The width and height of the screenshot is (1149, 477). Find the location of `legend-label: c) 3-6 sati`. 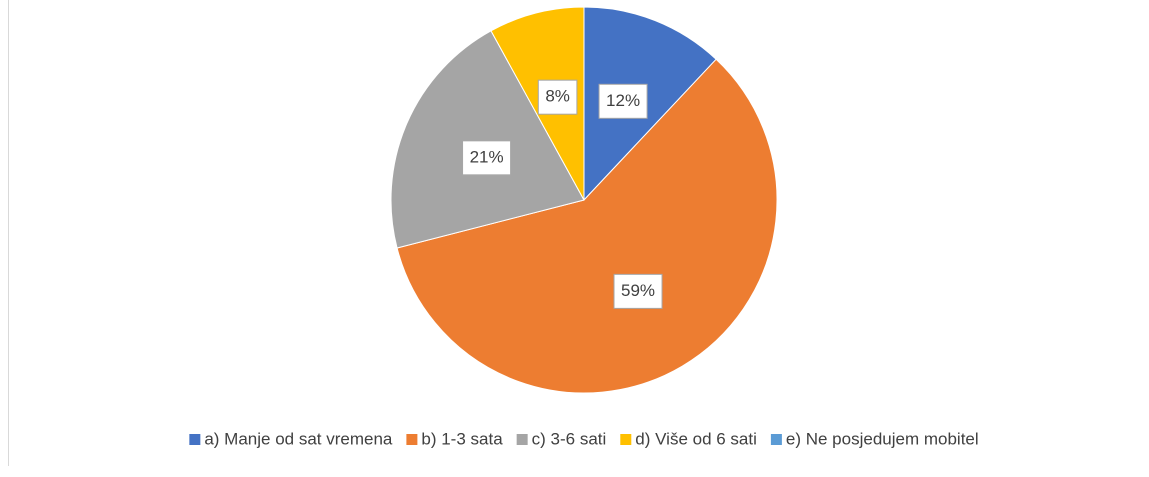

legend-label: c) 3-6 sati is located at coordinates (569, 438).